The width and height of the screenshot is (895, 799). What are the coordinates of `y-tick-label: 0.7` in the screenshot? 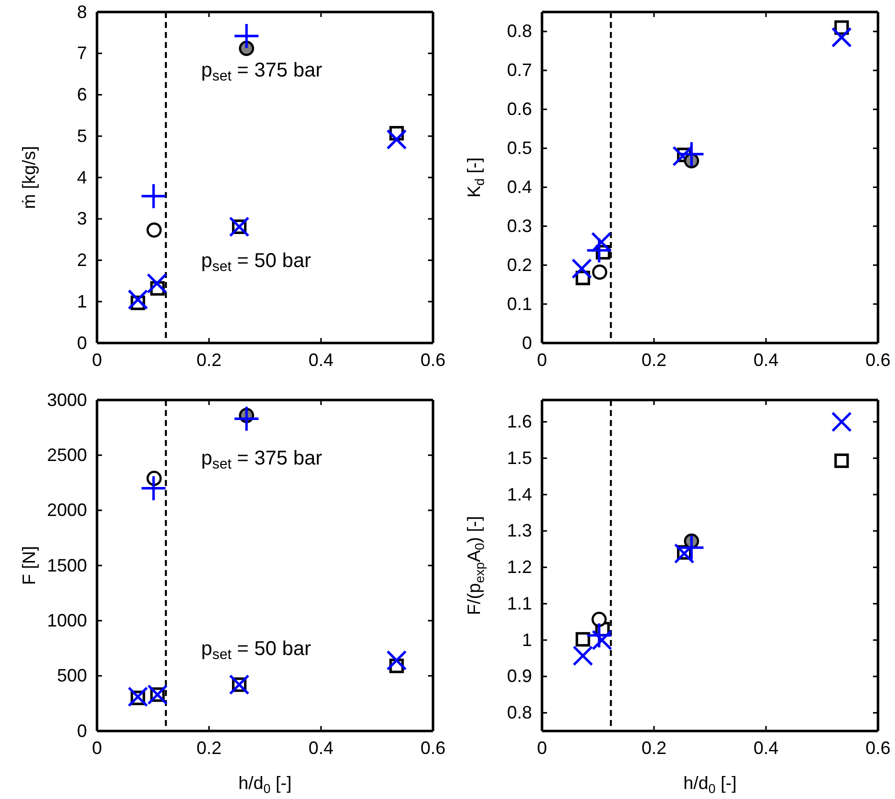 It's located at (519, 70).